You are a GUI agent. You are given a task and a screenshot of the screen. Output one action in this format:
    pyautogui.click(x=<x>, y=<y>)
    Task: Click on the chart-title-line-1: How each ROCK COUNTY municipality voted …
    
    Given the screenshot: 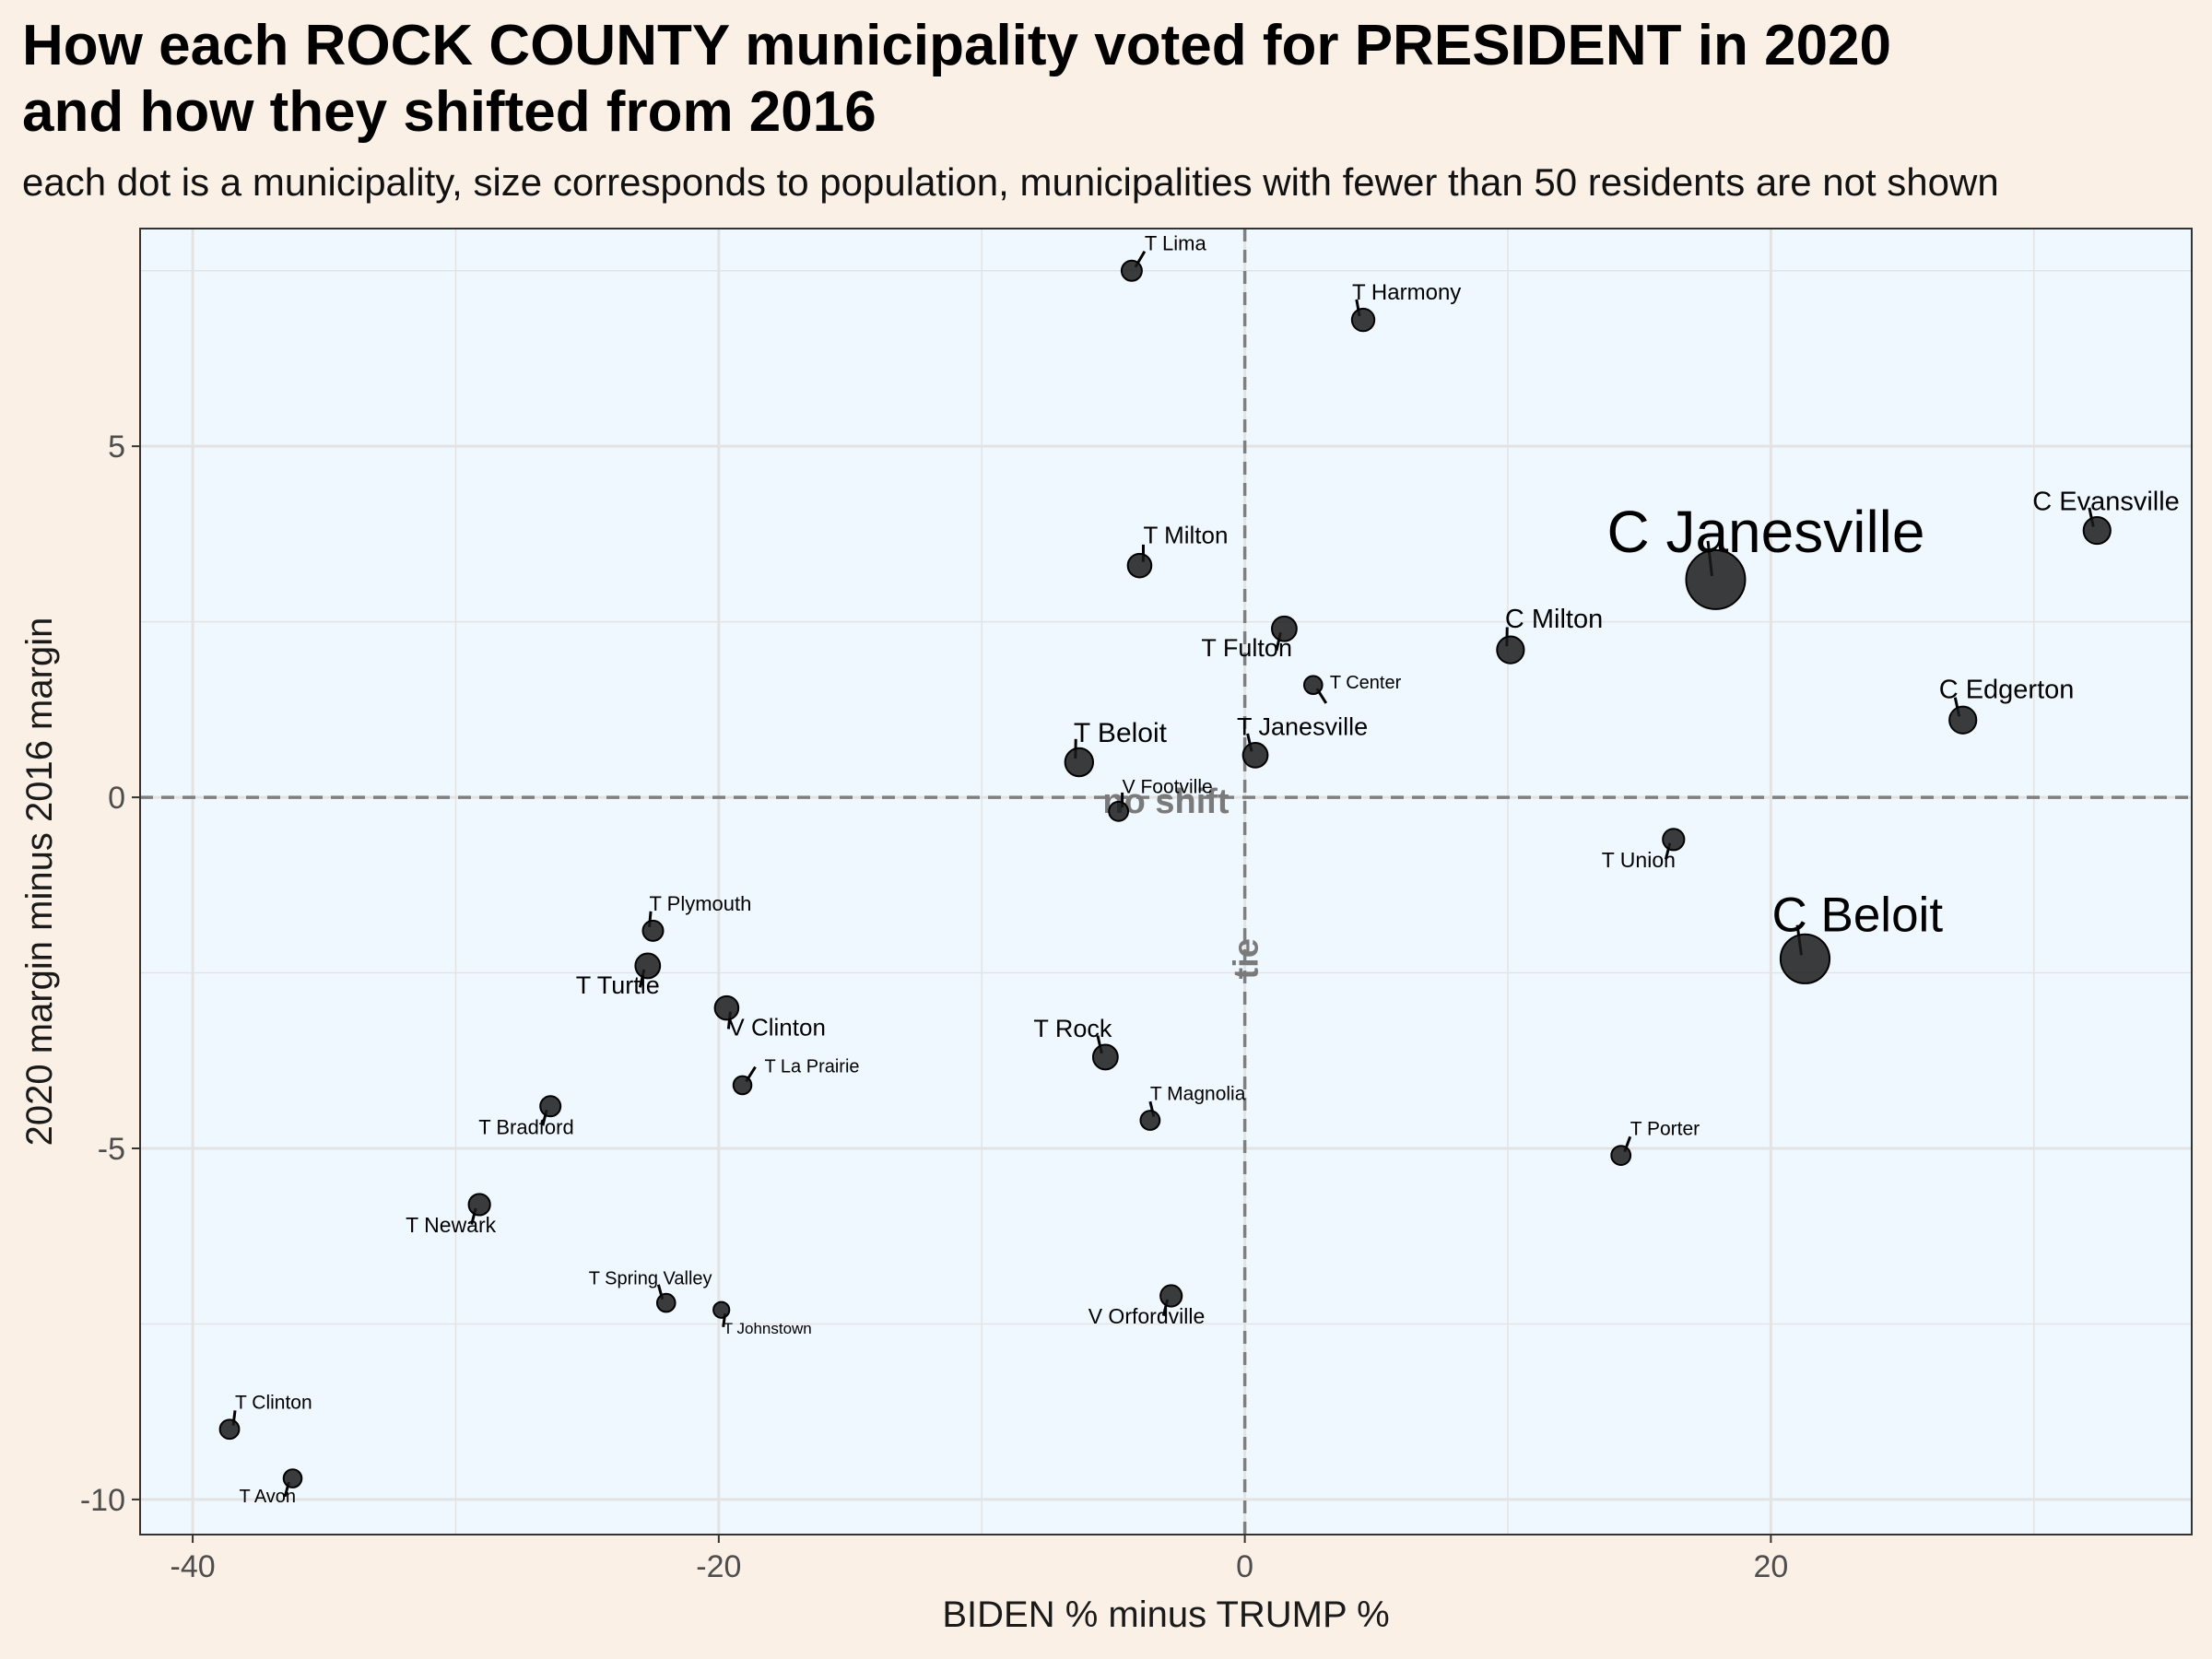 What is the action you would take?
    pyautogui.click(x=957, y=45)
    